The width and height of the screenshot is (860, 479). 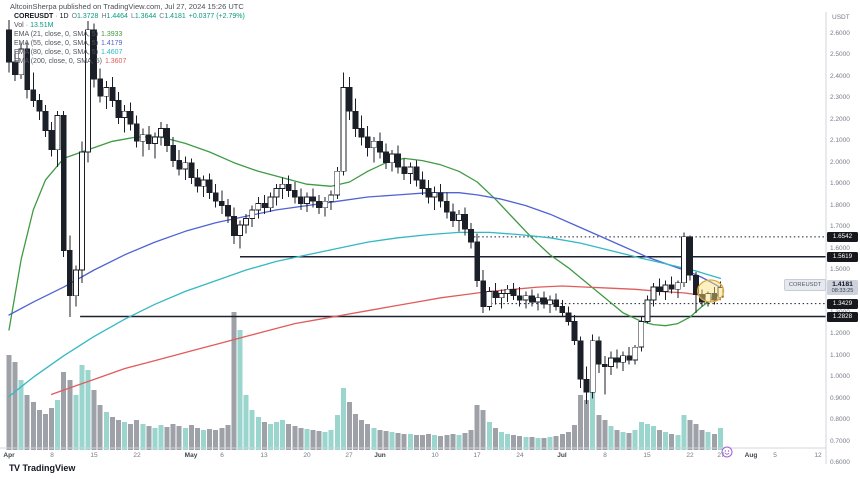 What do you see at coordinates (129, 52) in the screenshot?
I see `legend-ema-row-2: EMA (80, close, 0, SMA, 5) 1.4607` at bounding box center [129, 52].